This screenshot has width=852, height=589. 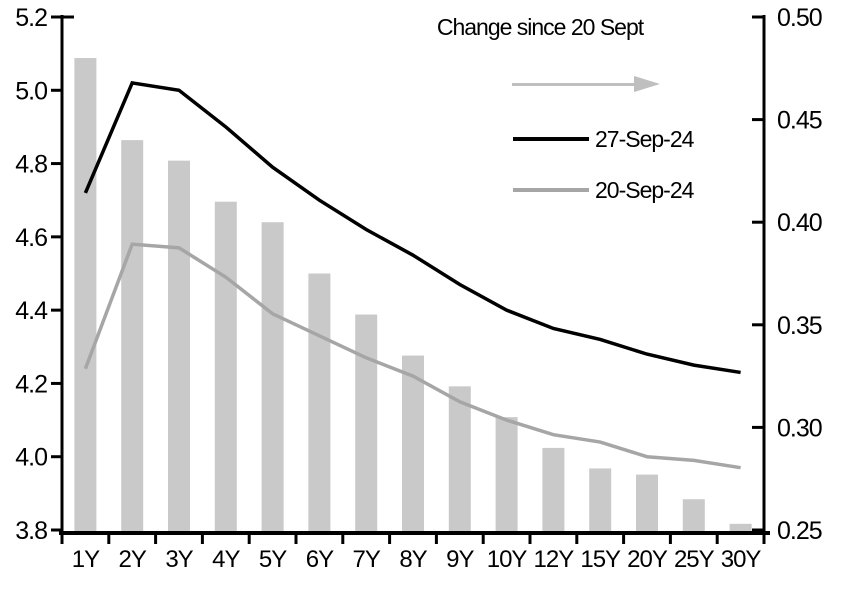 What do you see at coordinates (86, 559) in the screenshot?
I see `x-axis-label-1Y: 1Y` at bounding box center [86, 559].